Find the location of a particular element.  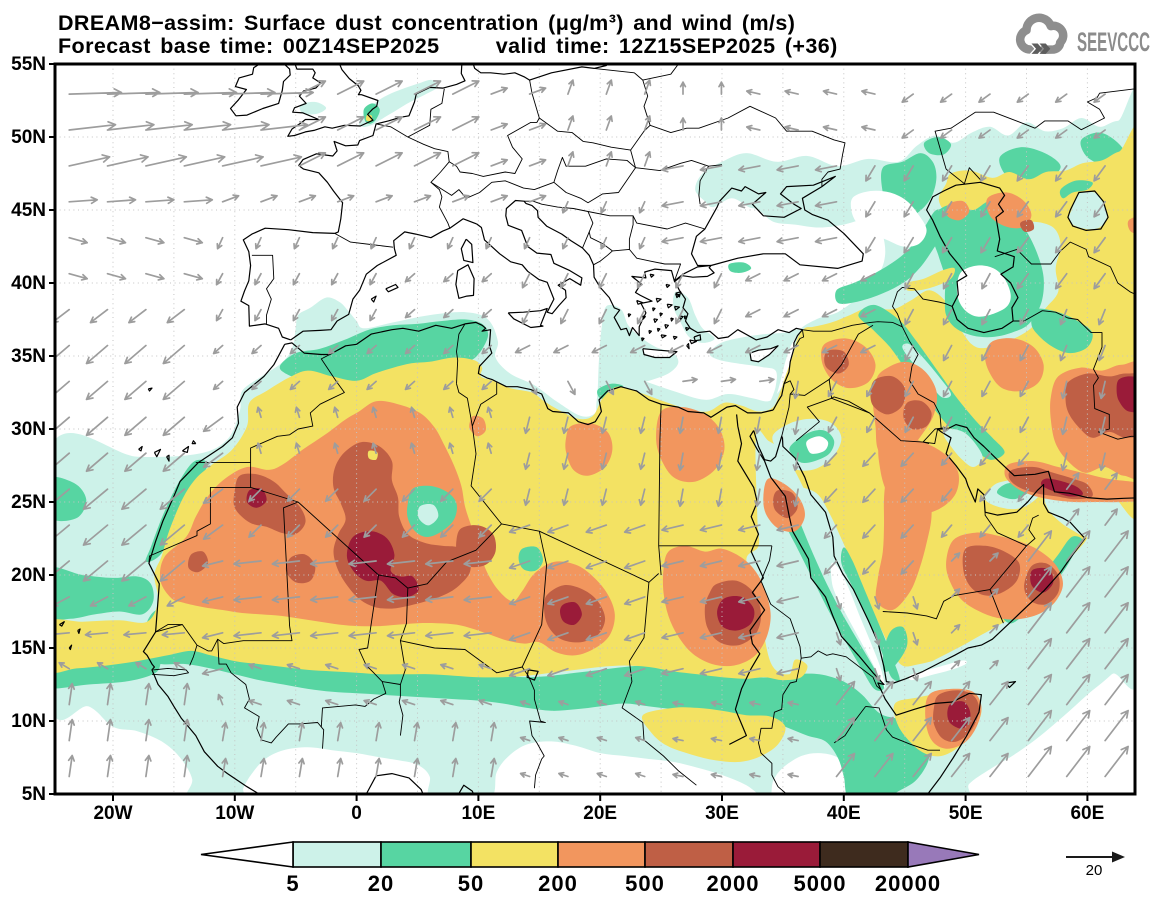

svg-text: 20E is located at coordinates (600, 813).